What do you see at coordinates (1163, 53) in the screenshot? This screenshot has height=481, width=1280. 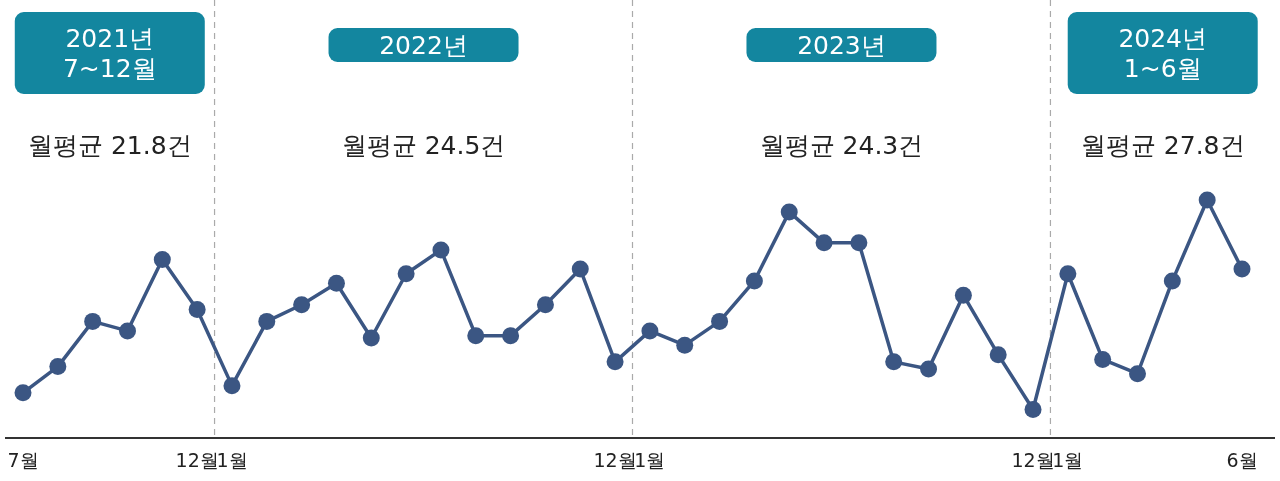 I see `text: 2024년 1~6월` at bounding box center [1163, 53].